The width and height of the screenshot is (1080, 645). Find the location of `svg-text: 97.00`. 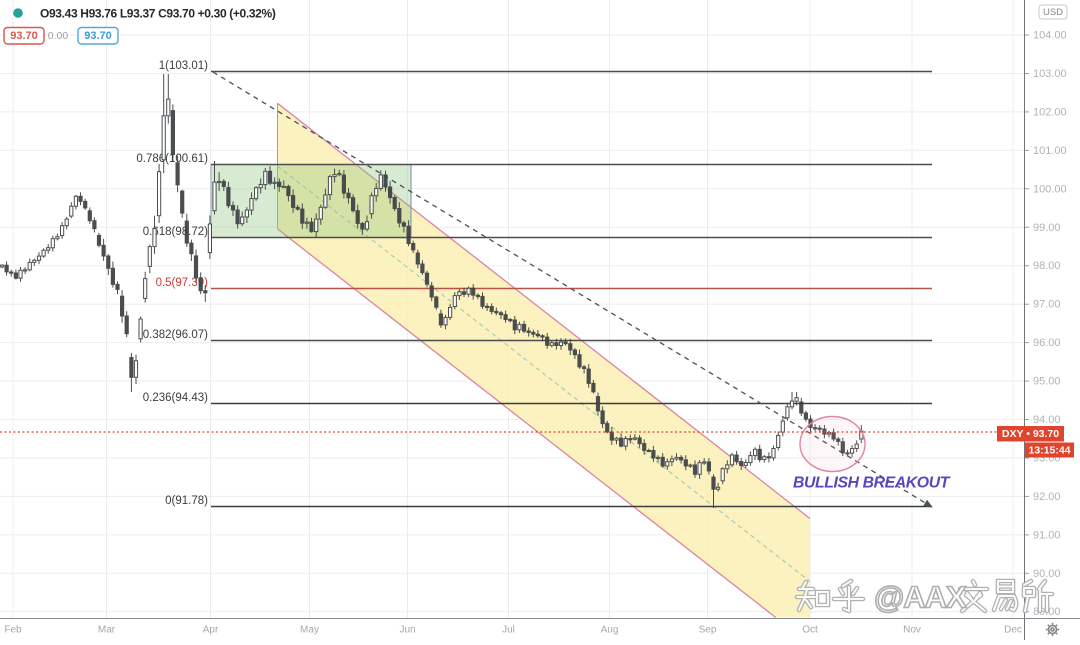

svg-text: 97.00 is located at coordinates (1047, 305).